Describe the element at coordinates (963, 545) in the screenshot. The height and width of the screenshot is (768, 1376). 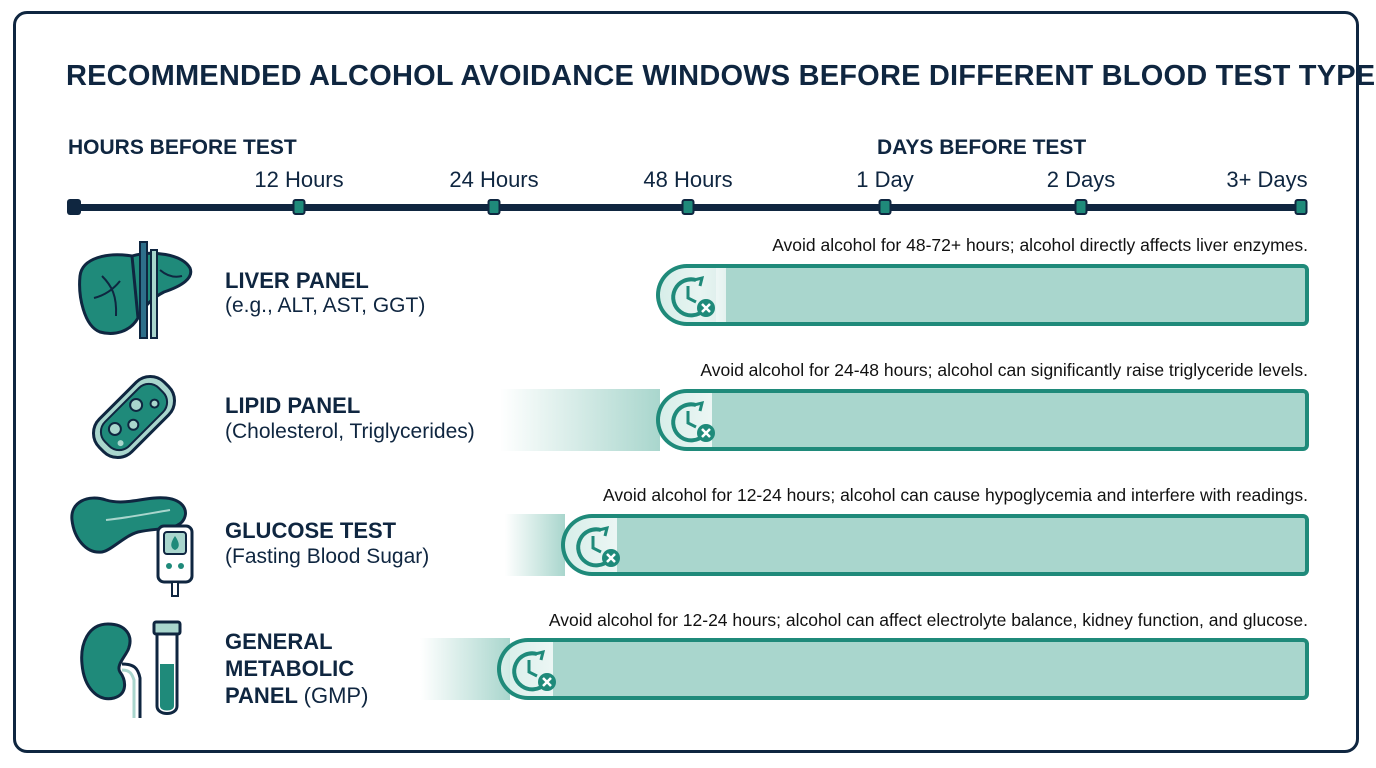
I see `avoidance-bar-glucose` at that location.